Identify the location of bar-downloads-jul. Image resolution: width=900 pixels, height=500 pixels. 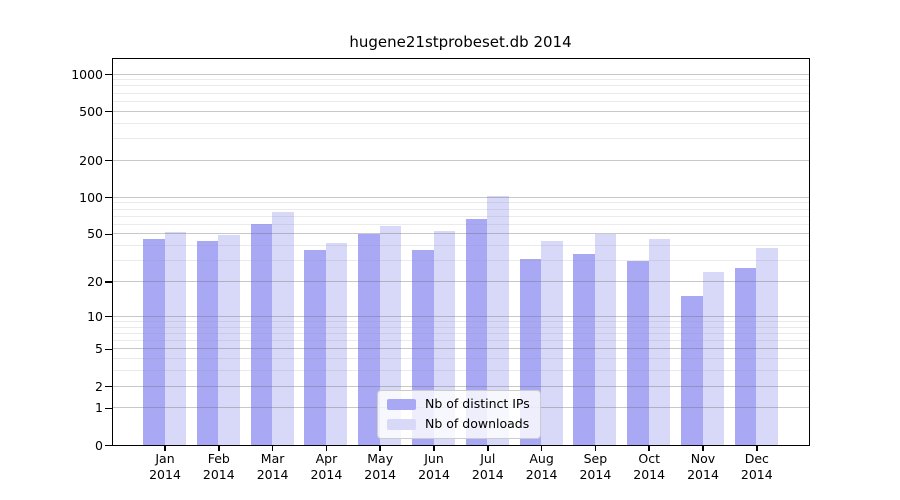
(498, 320).